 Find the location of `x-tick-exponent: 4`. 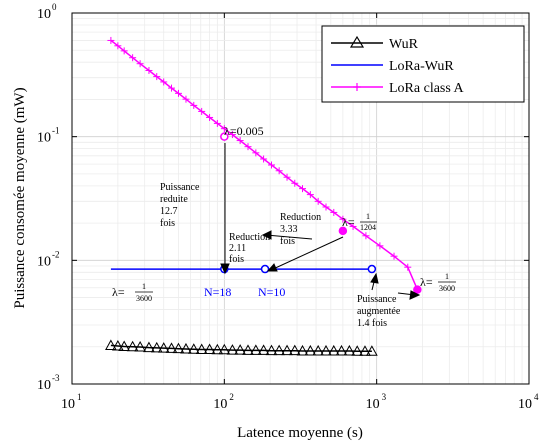

x-tick-exponent: 4 is located at coordinates (536, 397).